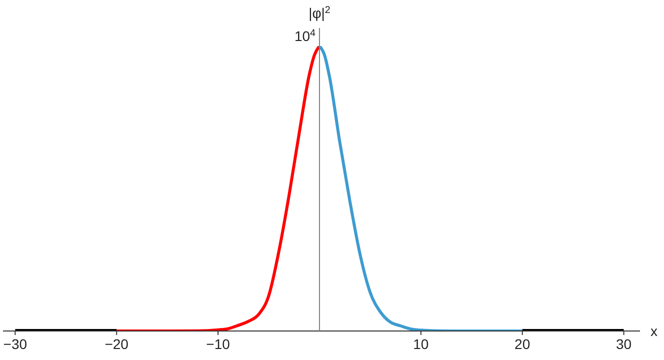 Image resolution: width=664 pixels, height=360 pixels. What do you see at coordinates (522, 344) in the screenshot?
I see `x-tick-label: 20` at bounding box center [522, 344].